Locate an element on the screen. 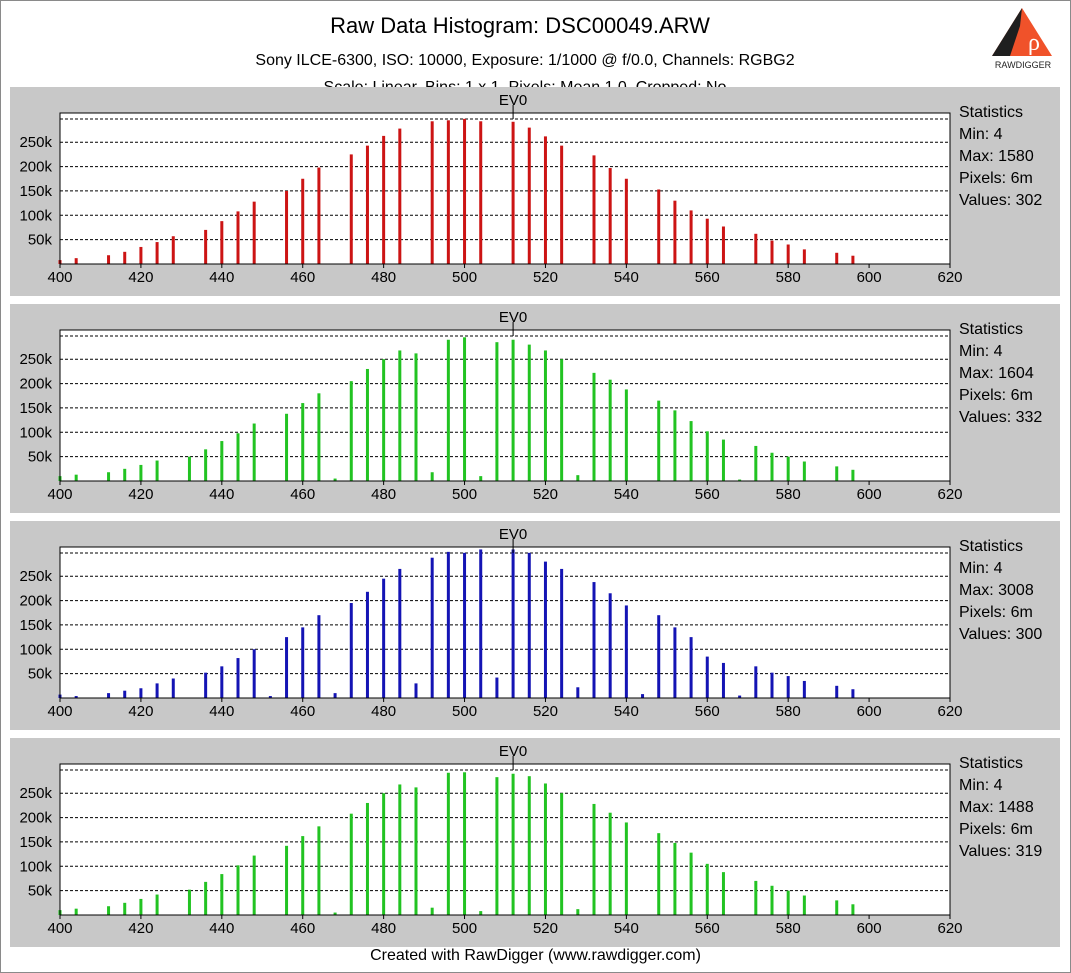 The width and height of the screenshot is (1071, 973). y-tick-label: 200k is located at coordinates (35, 818).